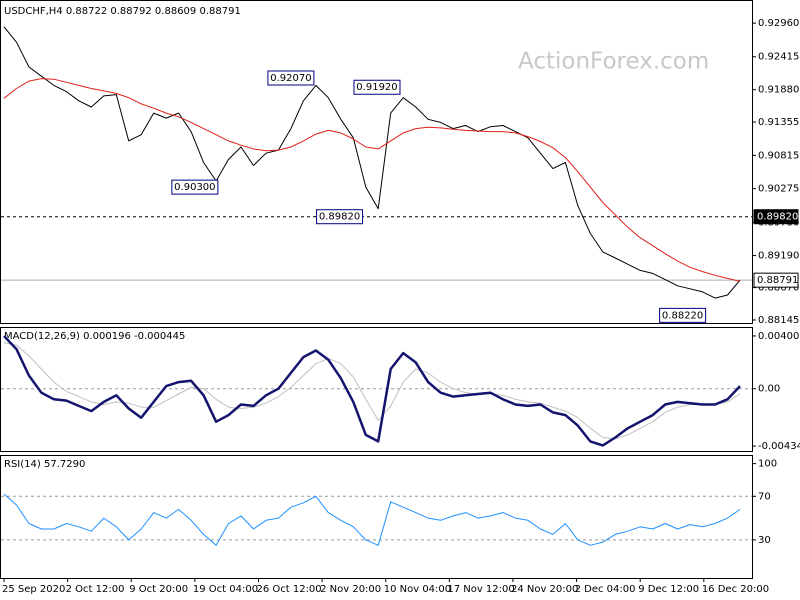 Image resolution: width=800 pixels, height=600 pixels. I want to click on x-tick-label: 2 Nov 20:00, so click(350, 589).